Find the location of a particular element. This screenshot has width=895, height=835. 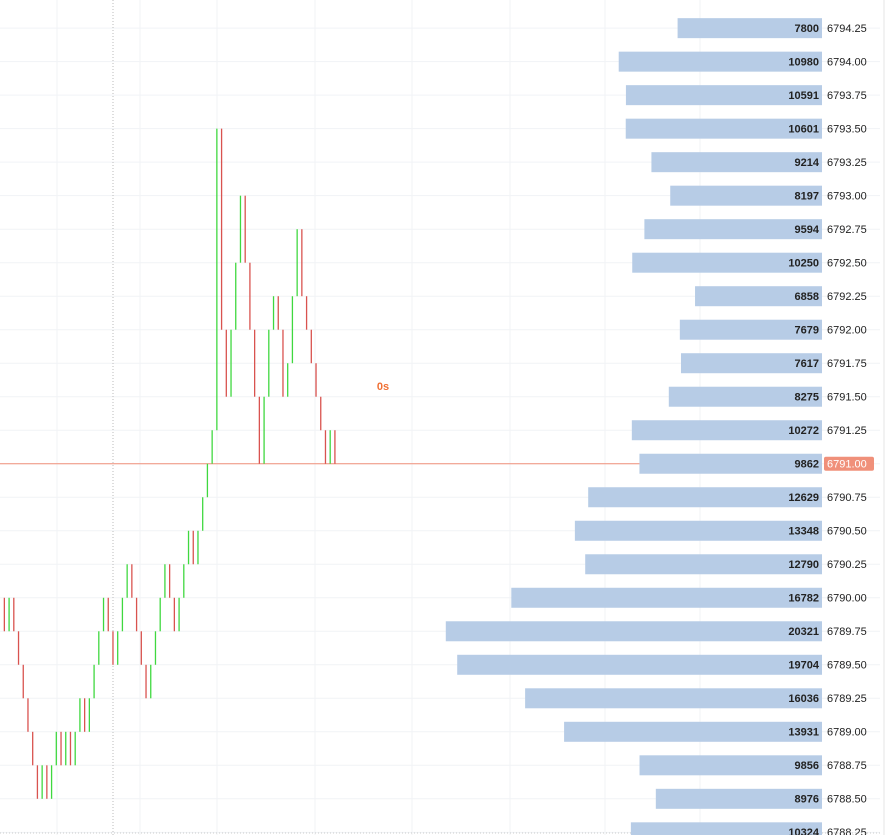

volume-label: 7617 is located at coordinates (807, 364).